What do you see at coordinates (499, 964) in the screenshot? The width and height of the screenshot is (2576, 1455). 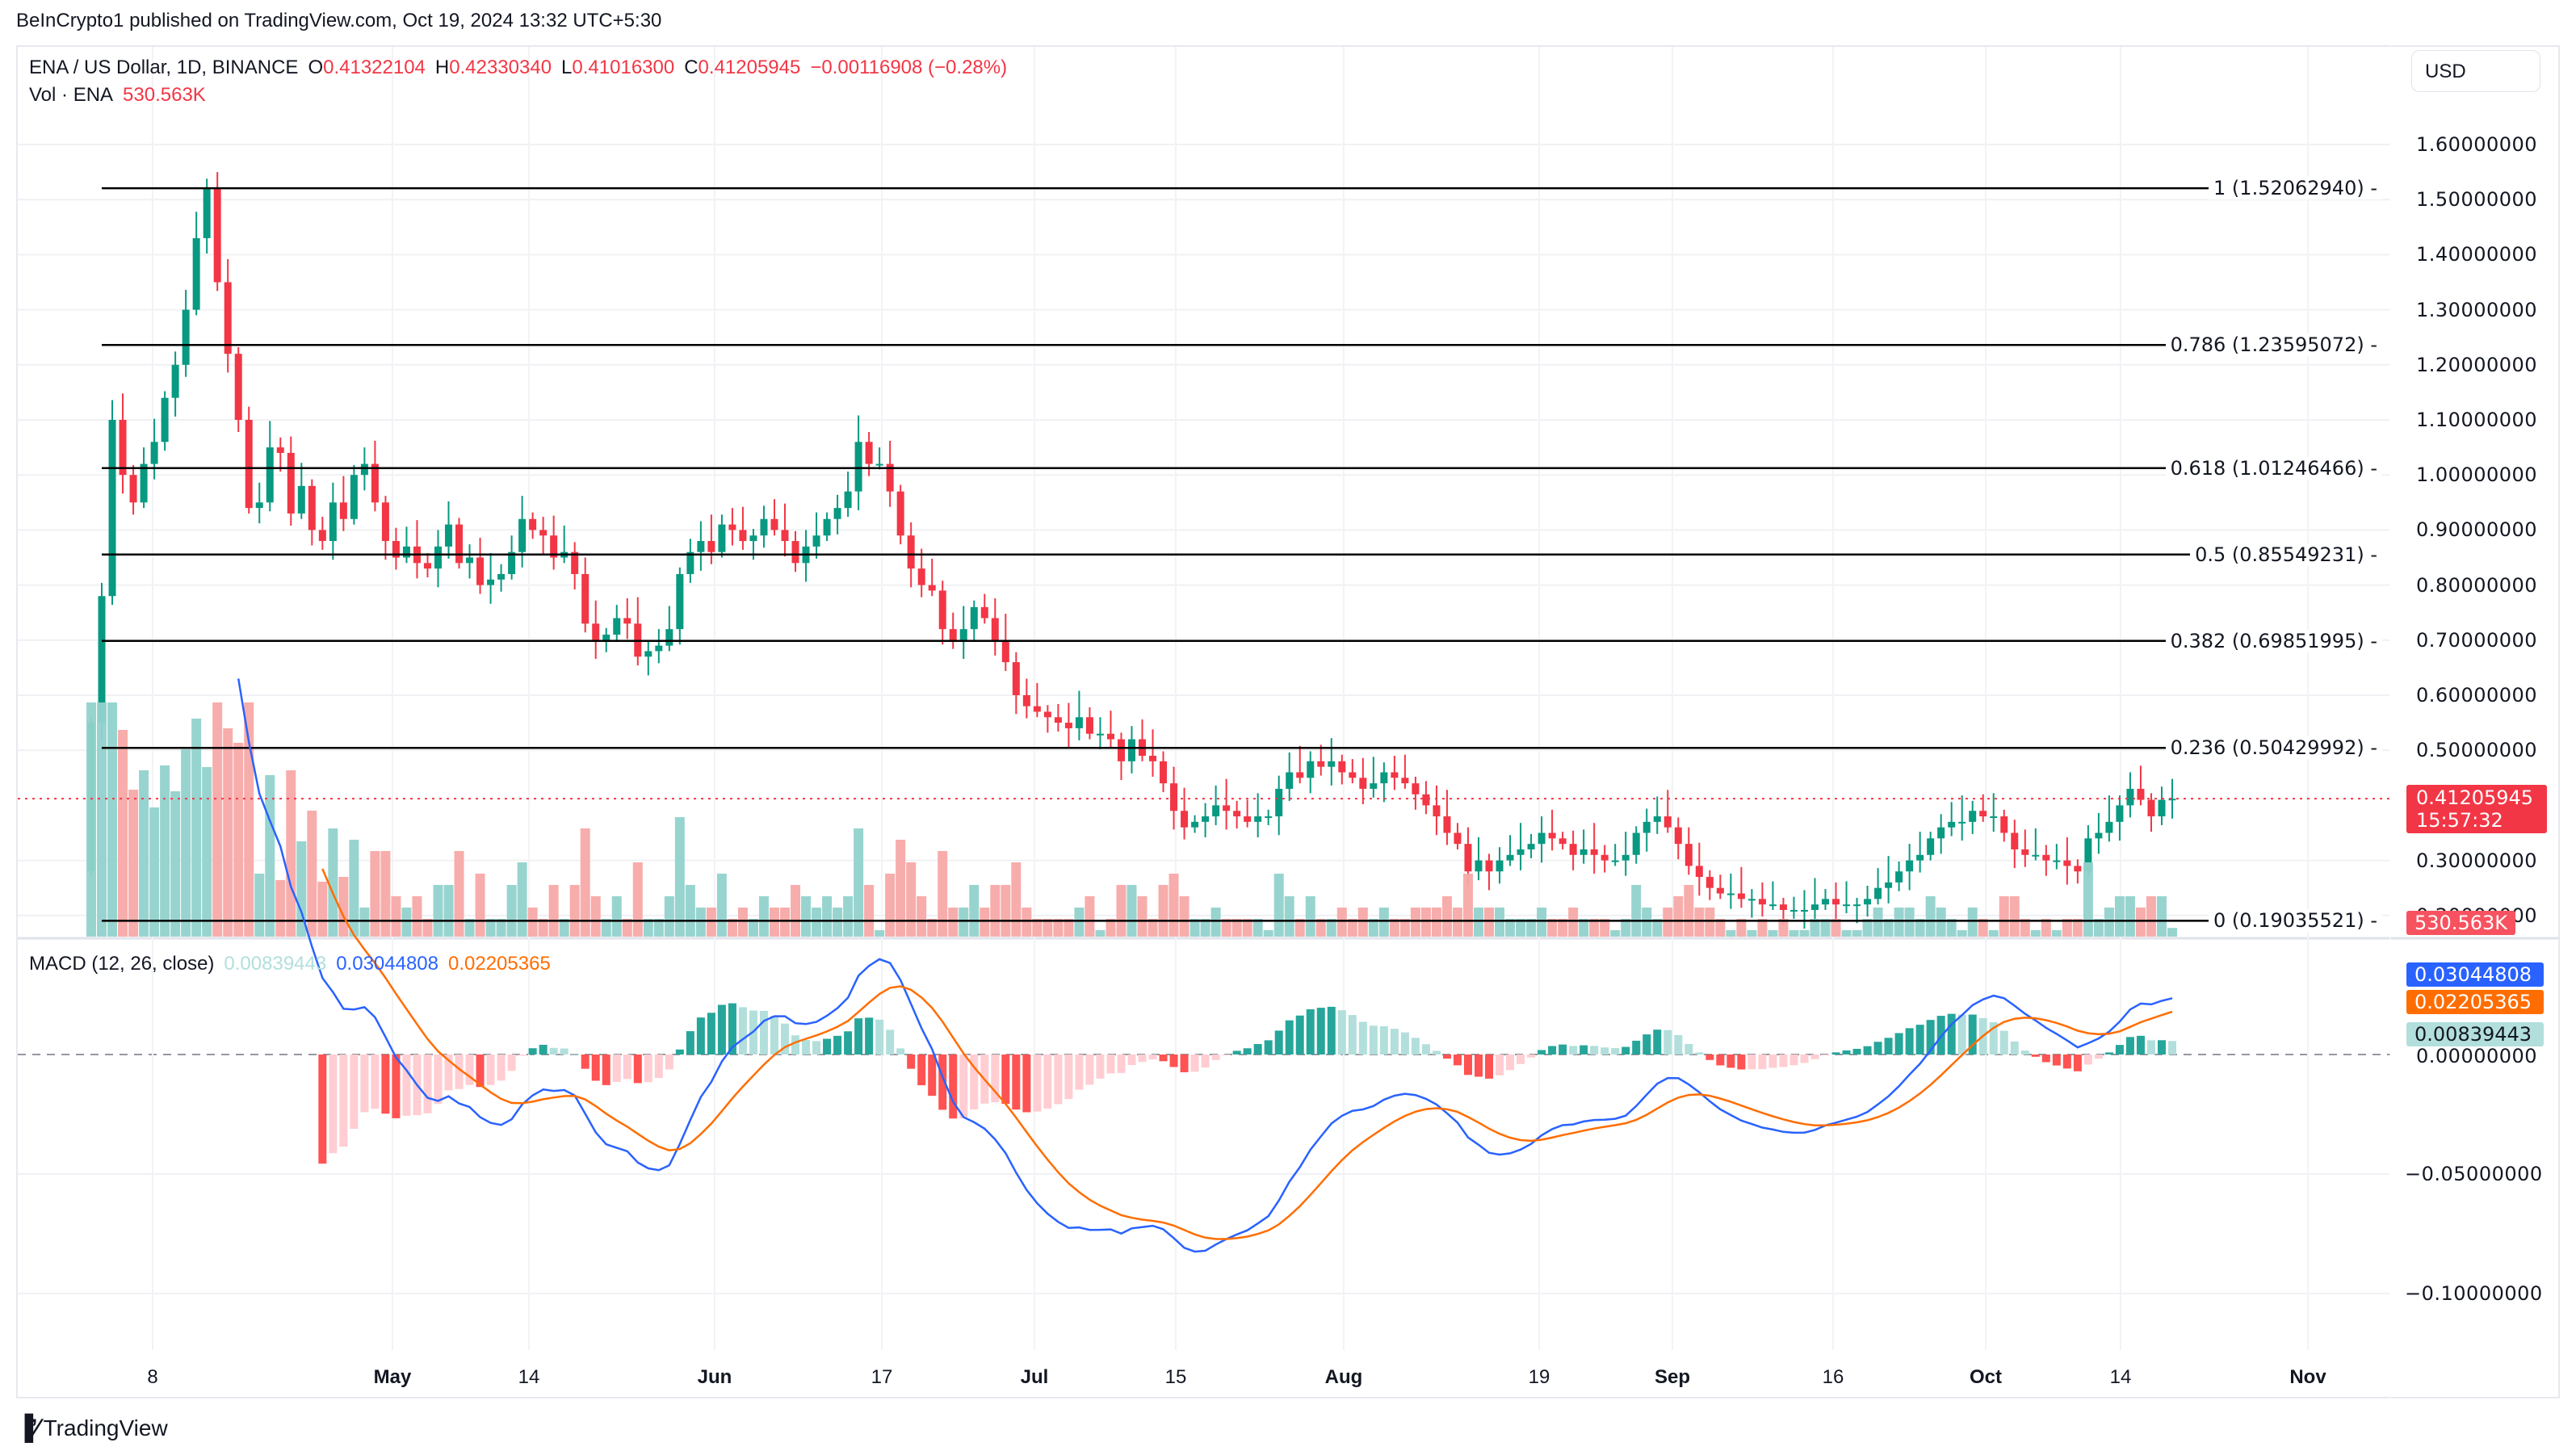 I see `macd-signal-value: 0.02205365` at bounding box center [499, 964].